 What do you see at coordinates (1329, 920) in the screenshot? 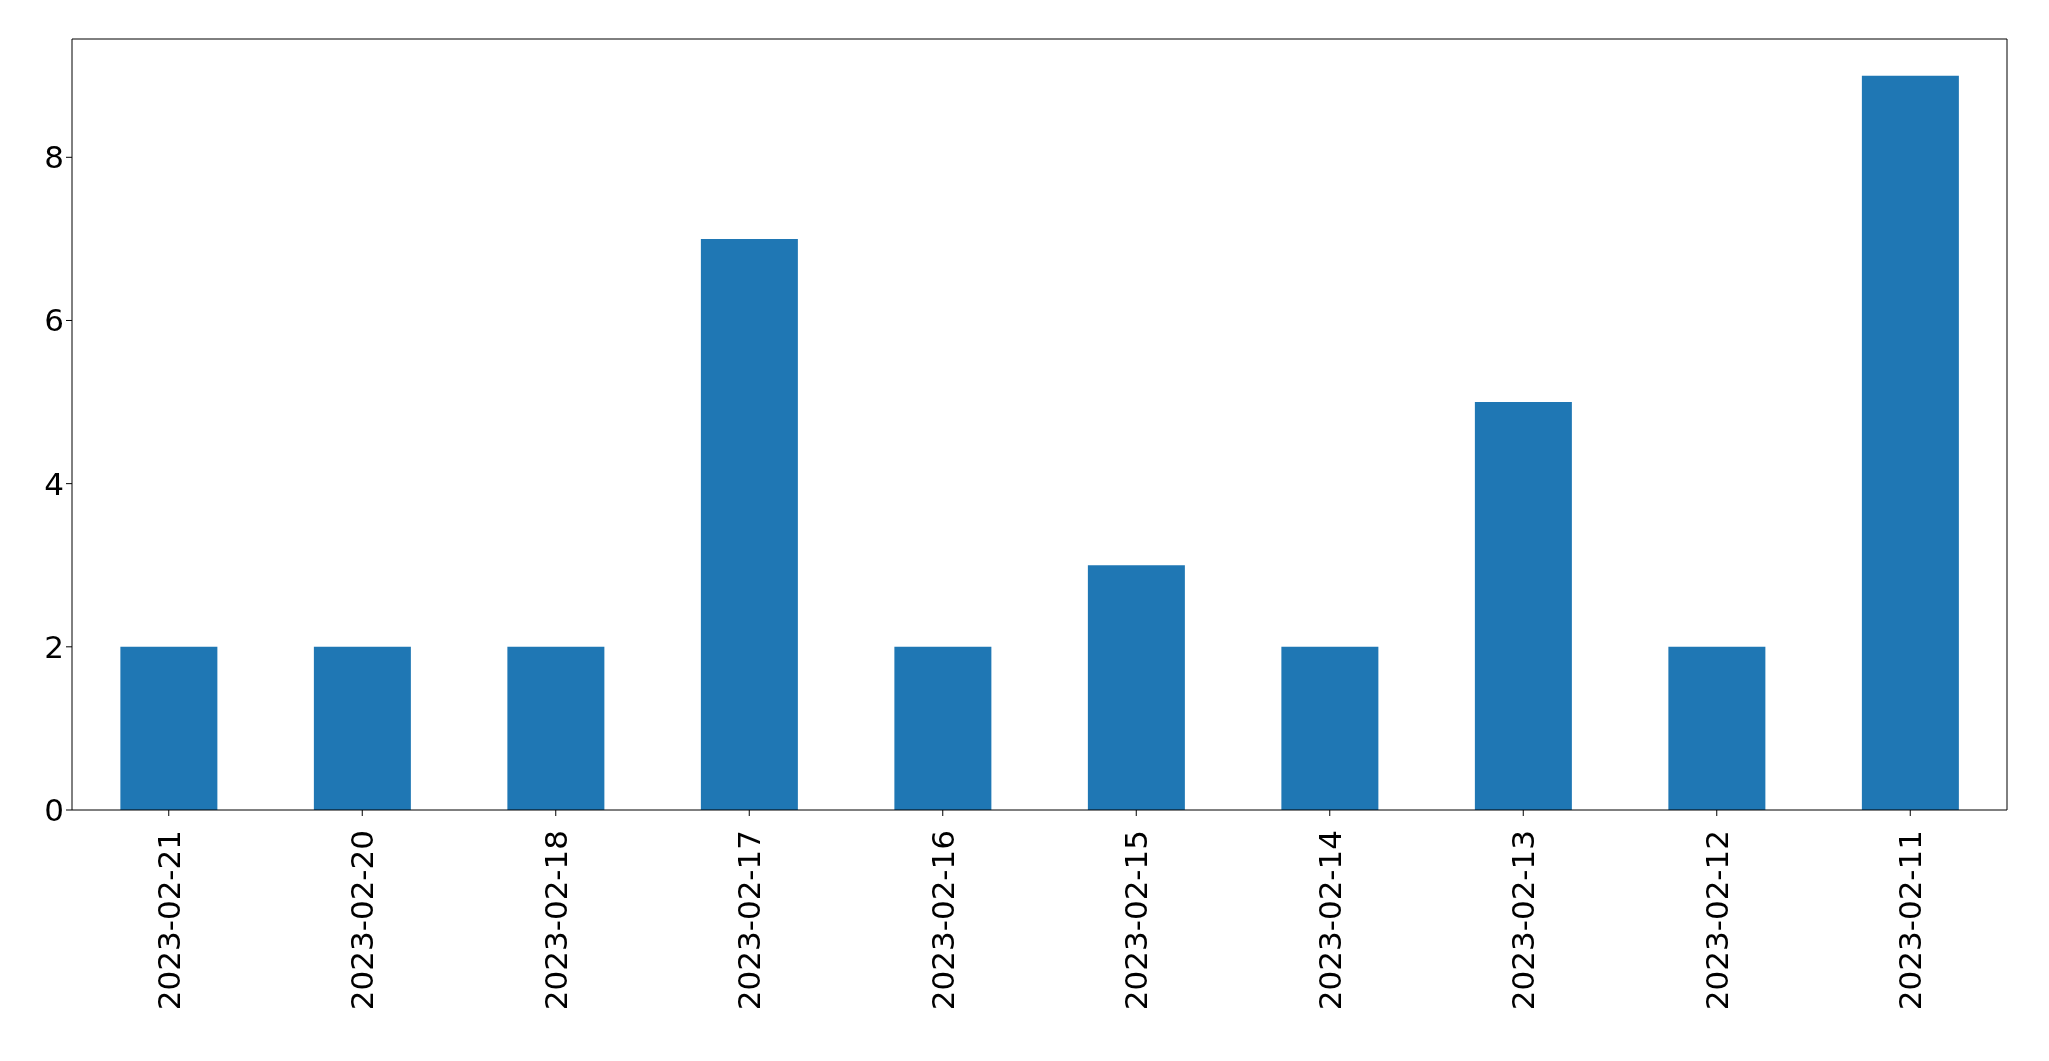
I see `x-tick-label: 2023-02-14` at bounding box center [1329, 920].